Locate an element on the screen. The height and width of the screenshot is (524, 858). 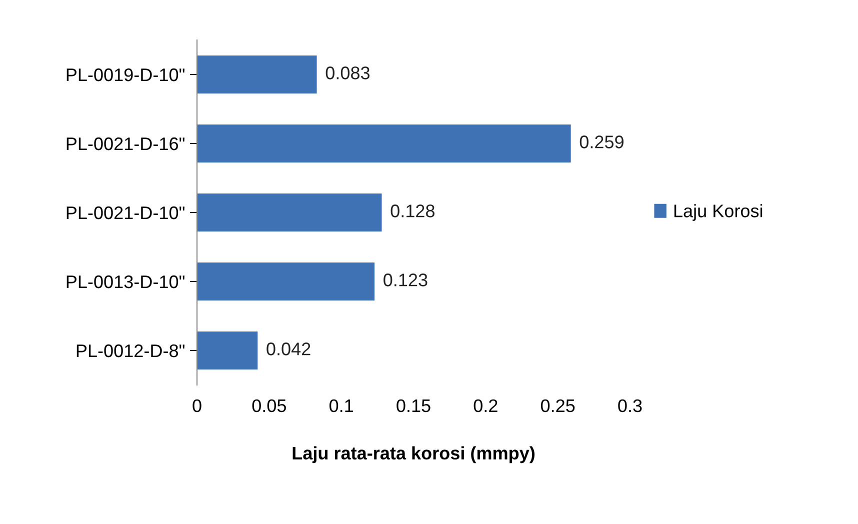
data-label: 0.123 is located at coordinates (406, 280).